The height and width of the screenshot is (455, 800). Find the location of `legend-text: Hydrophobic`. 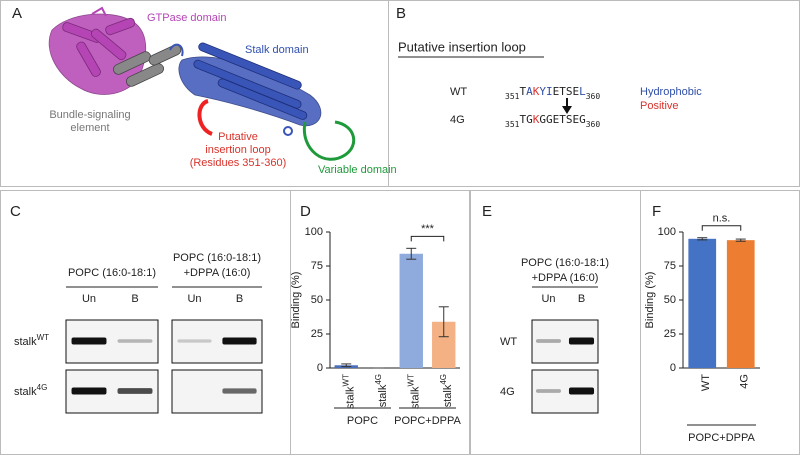

legend-text: Hydrophobic is located at coordinates (671, 92).